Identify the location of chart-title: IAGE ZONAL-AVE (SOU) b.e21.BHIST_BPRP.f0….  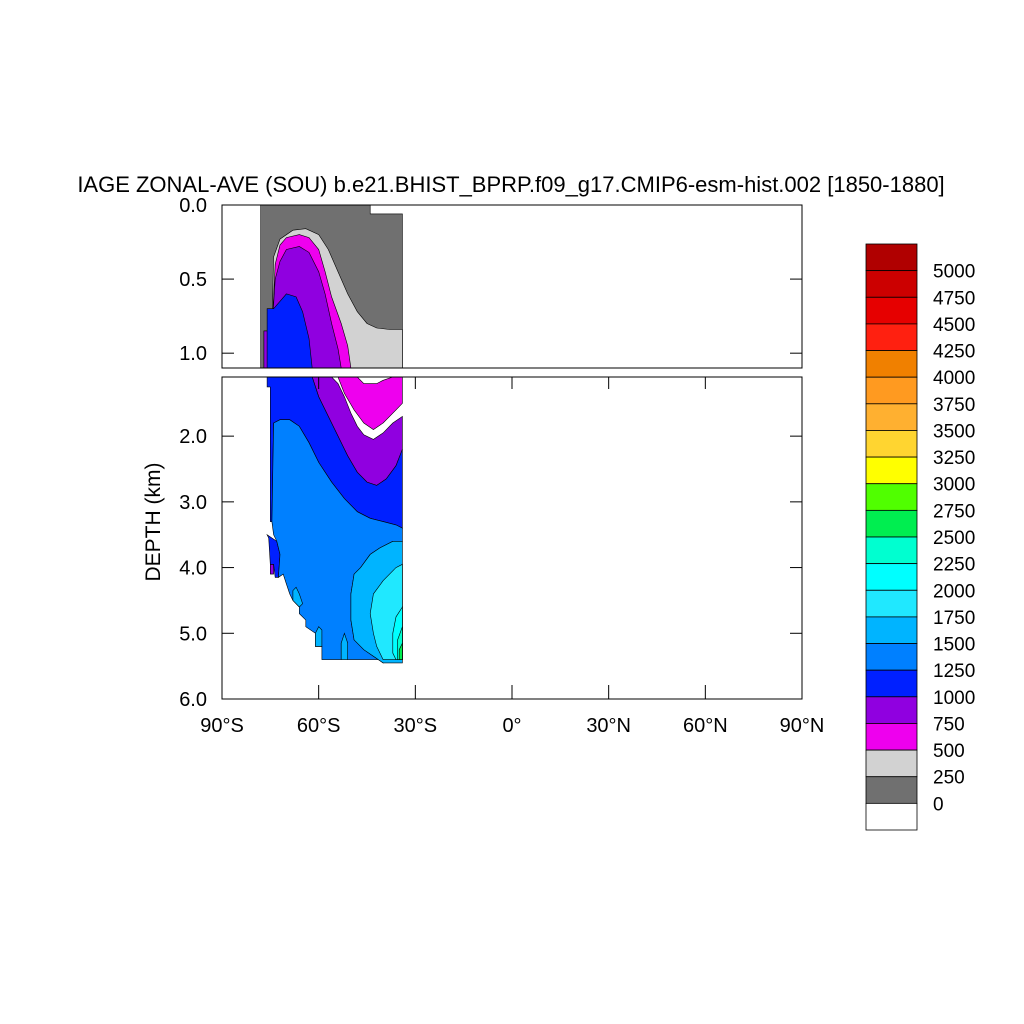
(510, 184).